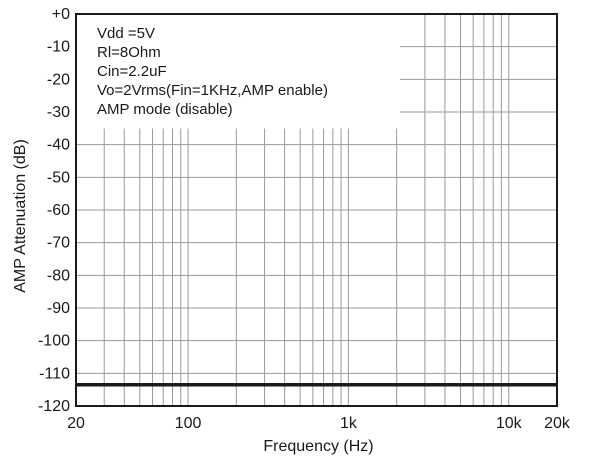  I want to click on x-axis-title: Frequency (Hz), so click(318, 446).